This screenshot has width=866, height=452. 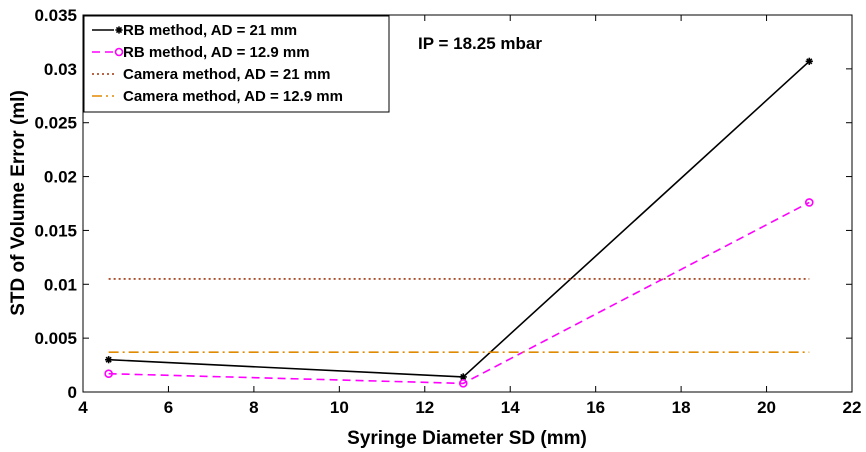 What do you see at coordinates (60, 69) in the screenshot?
I see `y-tick-label: 0.03` at bounding box center [60, 69].